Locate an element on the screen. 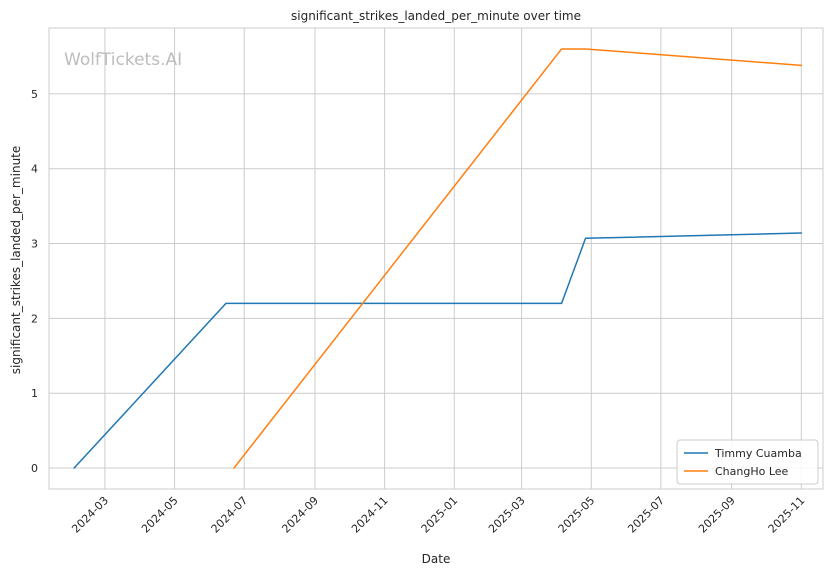  y-axis-label: significant_strikes_landed_per_minute is located at coordinates (16, 260).